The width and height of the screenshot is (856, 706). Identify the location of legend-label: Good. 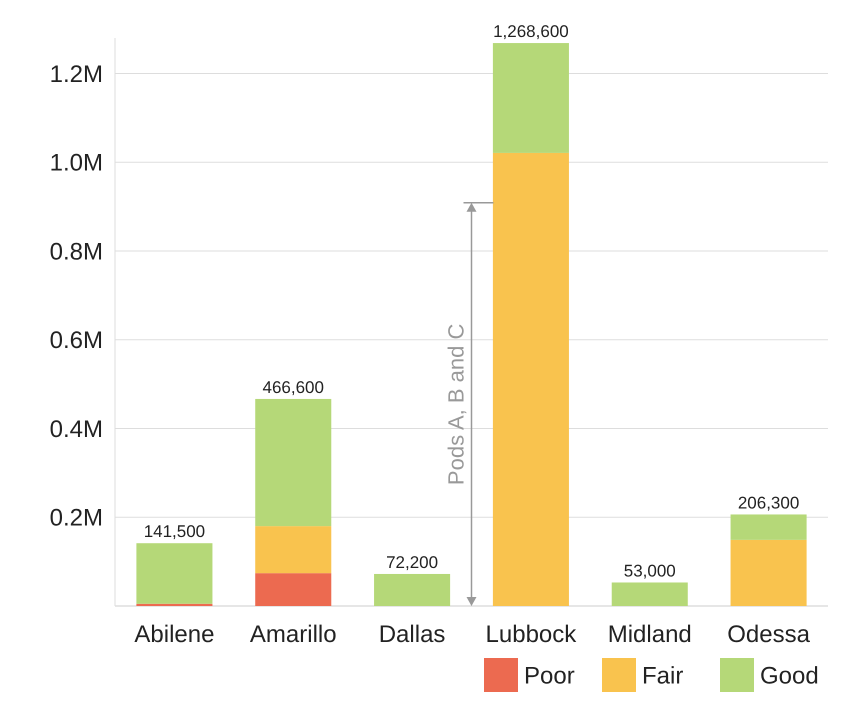
(789, 676).